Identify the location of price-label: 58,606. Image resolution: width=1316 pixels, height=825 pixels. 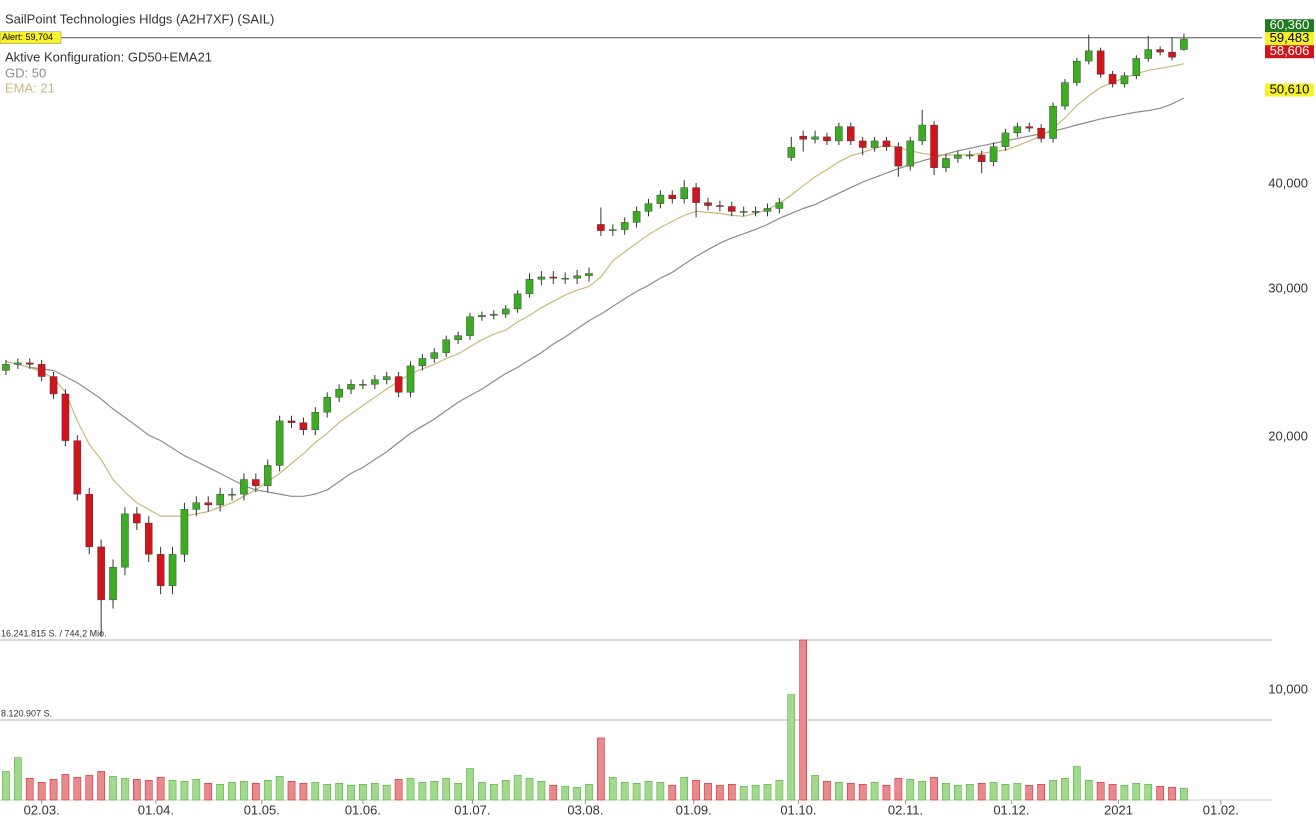
(1290, 50).